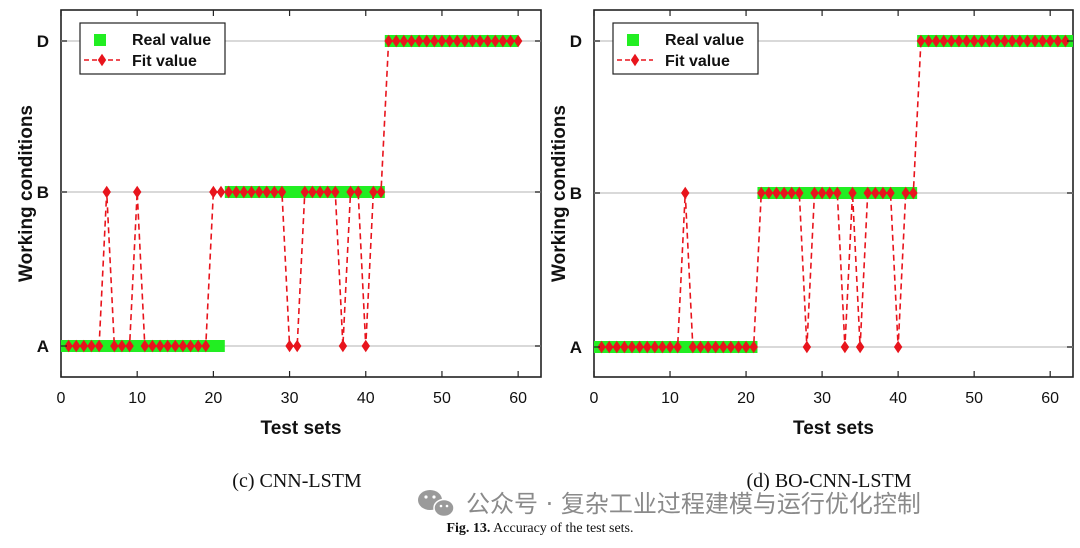 Image resolution: width=1080 pixels, height=548 pixels. Describe the element at coordinates (559, 193) in the screenshot. I see `y-axis-label: Working conditions` at that location.